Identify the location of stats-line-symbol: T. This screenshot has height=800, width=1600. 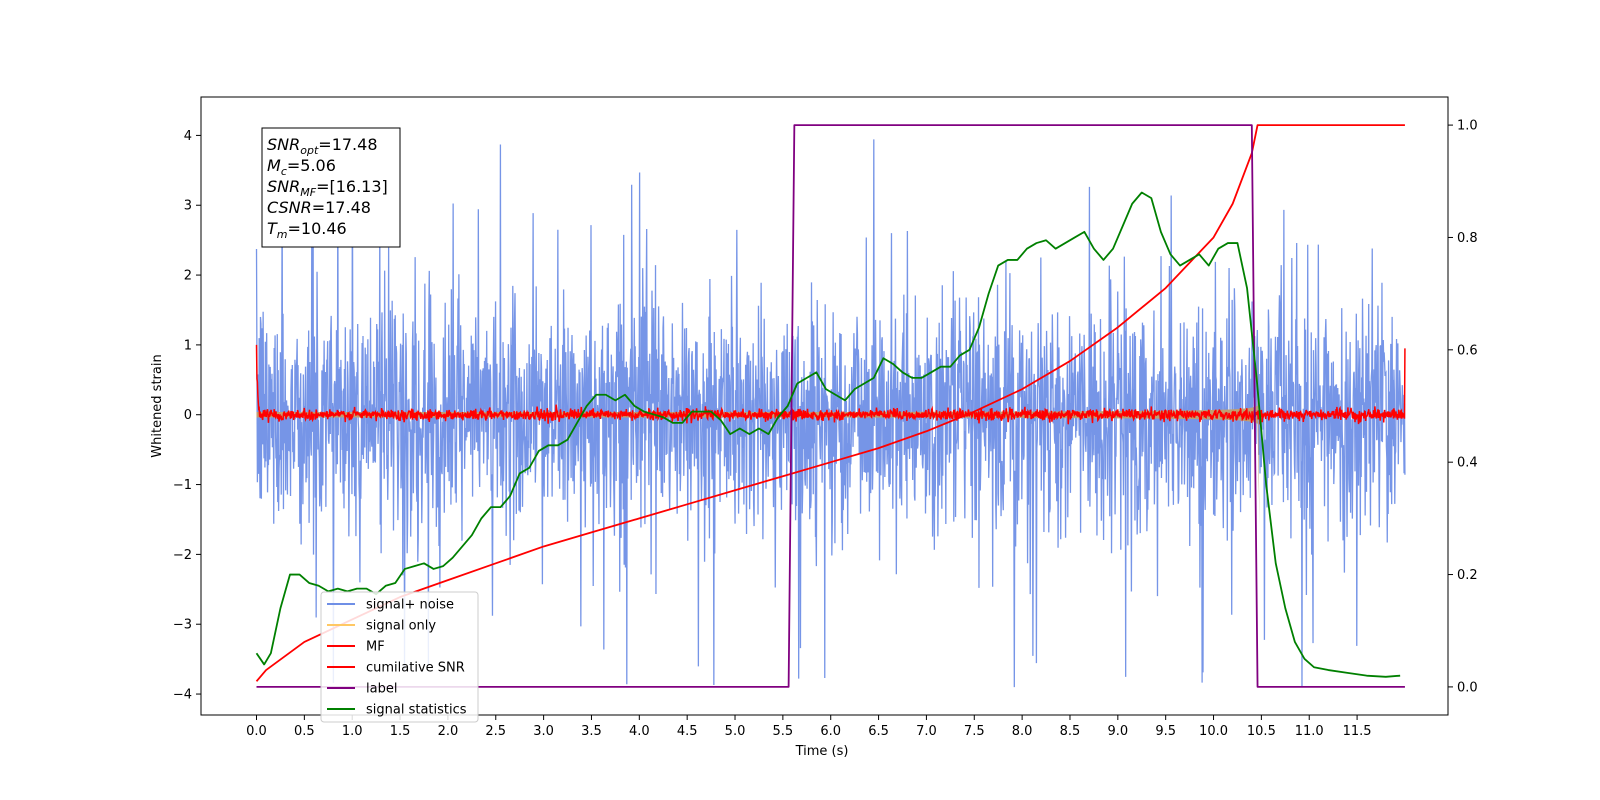
(272, 228).